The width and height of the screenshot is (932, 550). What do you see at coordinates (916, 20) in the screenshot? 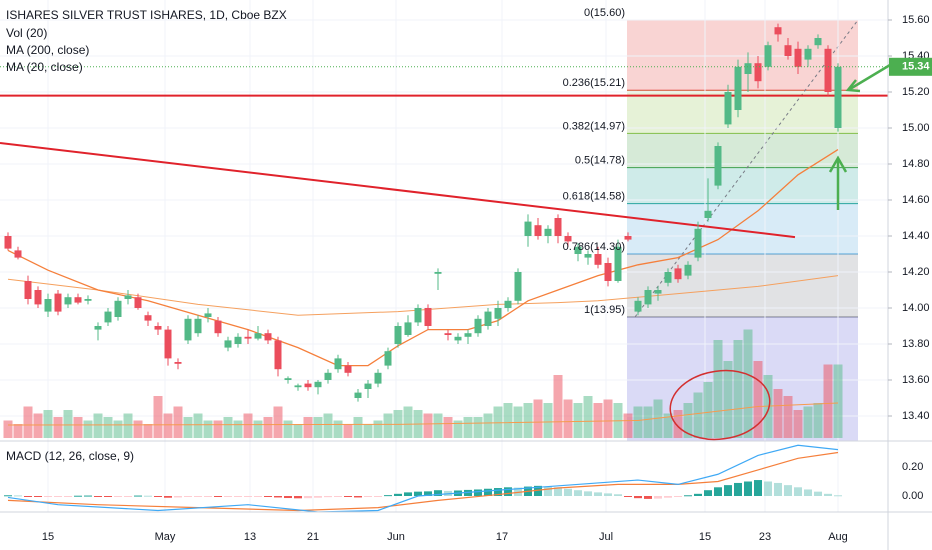
I see `y-tick-label: 15.60` at bounding box center [916, 20].